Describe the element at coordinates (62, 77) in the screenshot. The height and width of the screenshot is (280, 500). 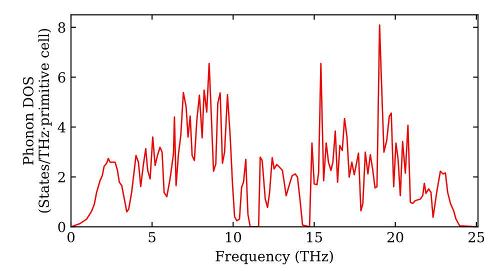
I see `y-tick-label: 6` at that location.